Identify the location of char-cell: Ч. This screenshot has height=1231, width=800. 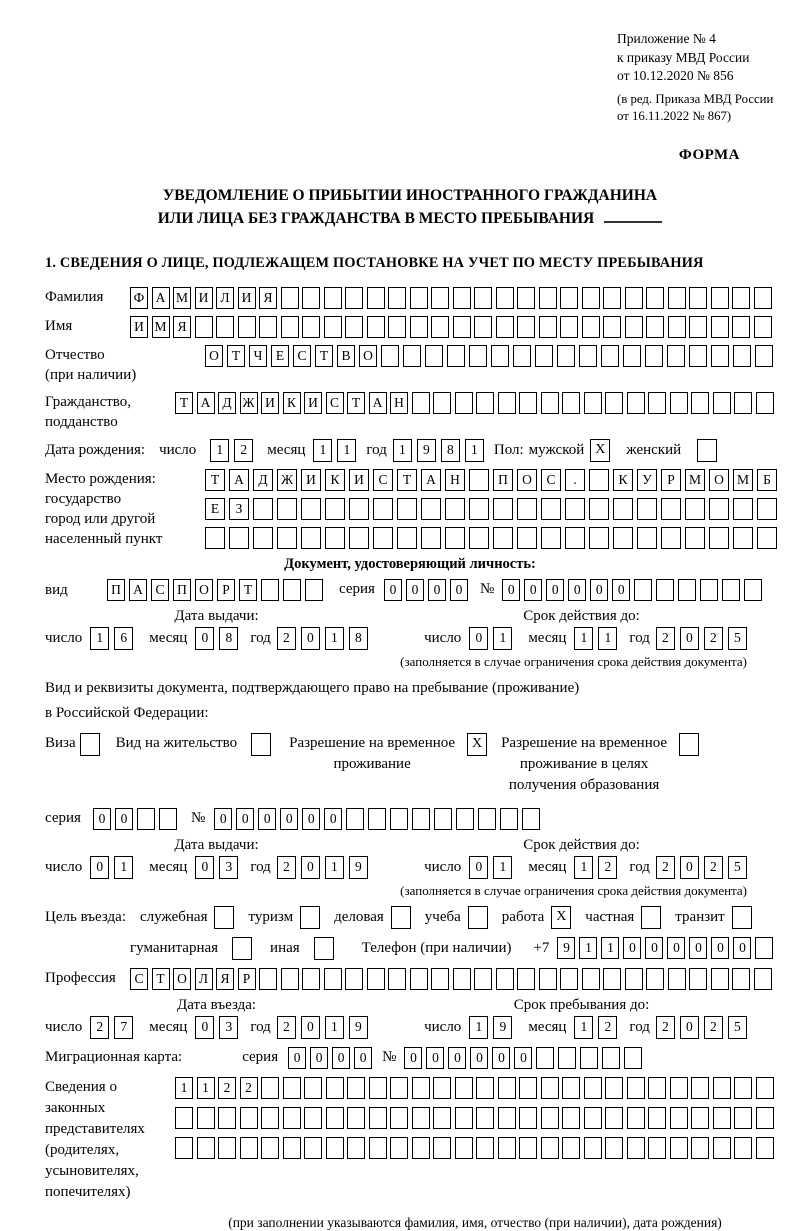
(258, 355).